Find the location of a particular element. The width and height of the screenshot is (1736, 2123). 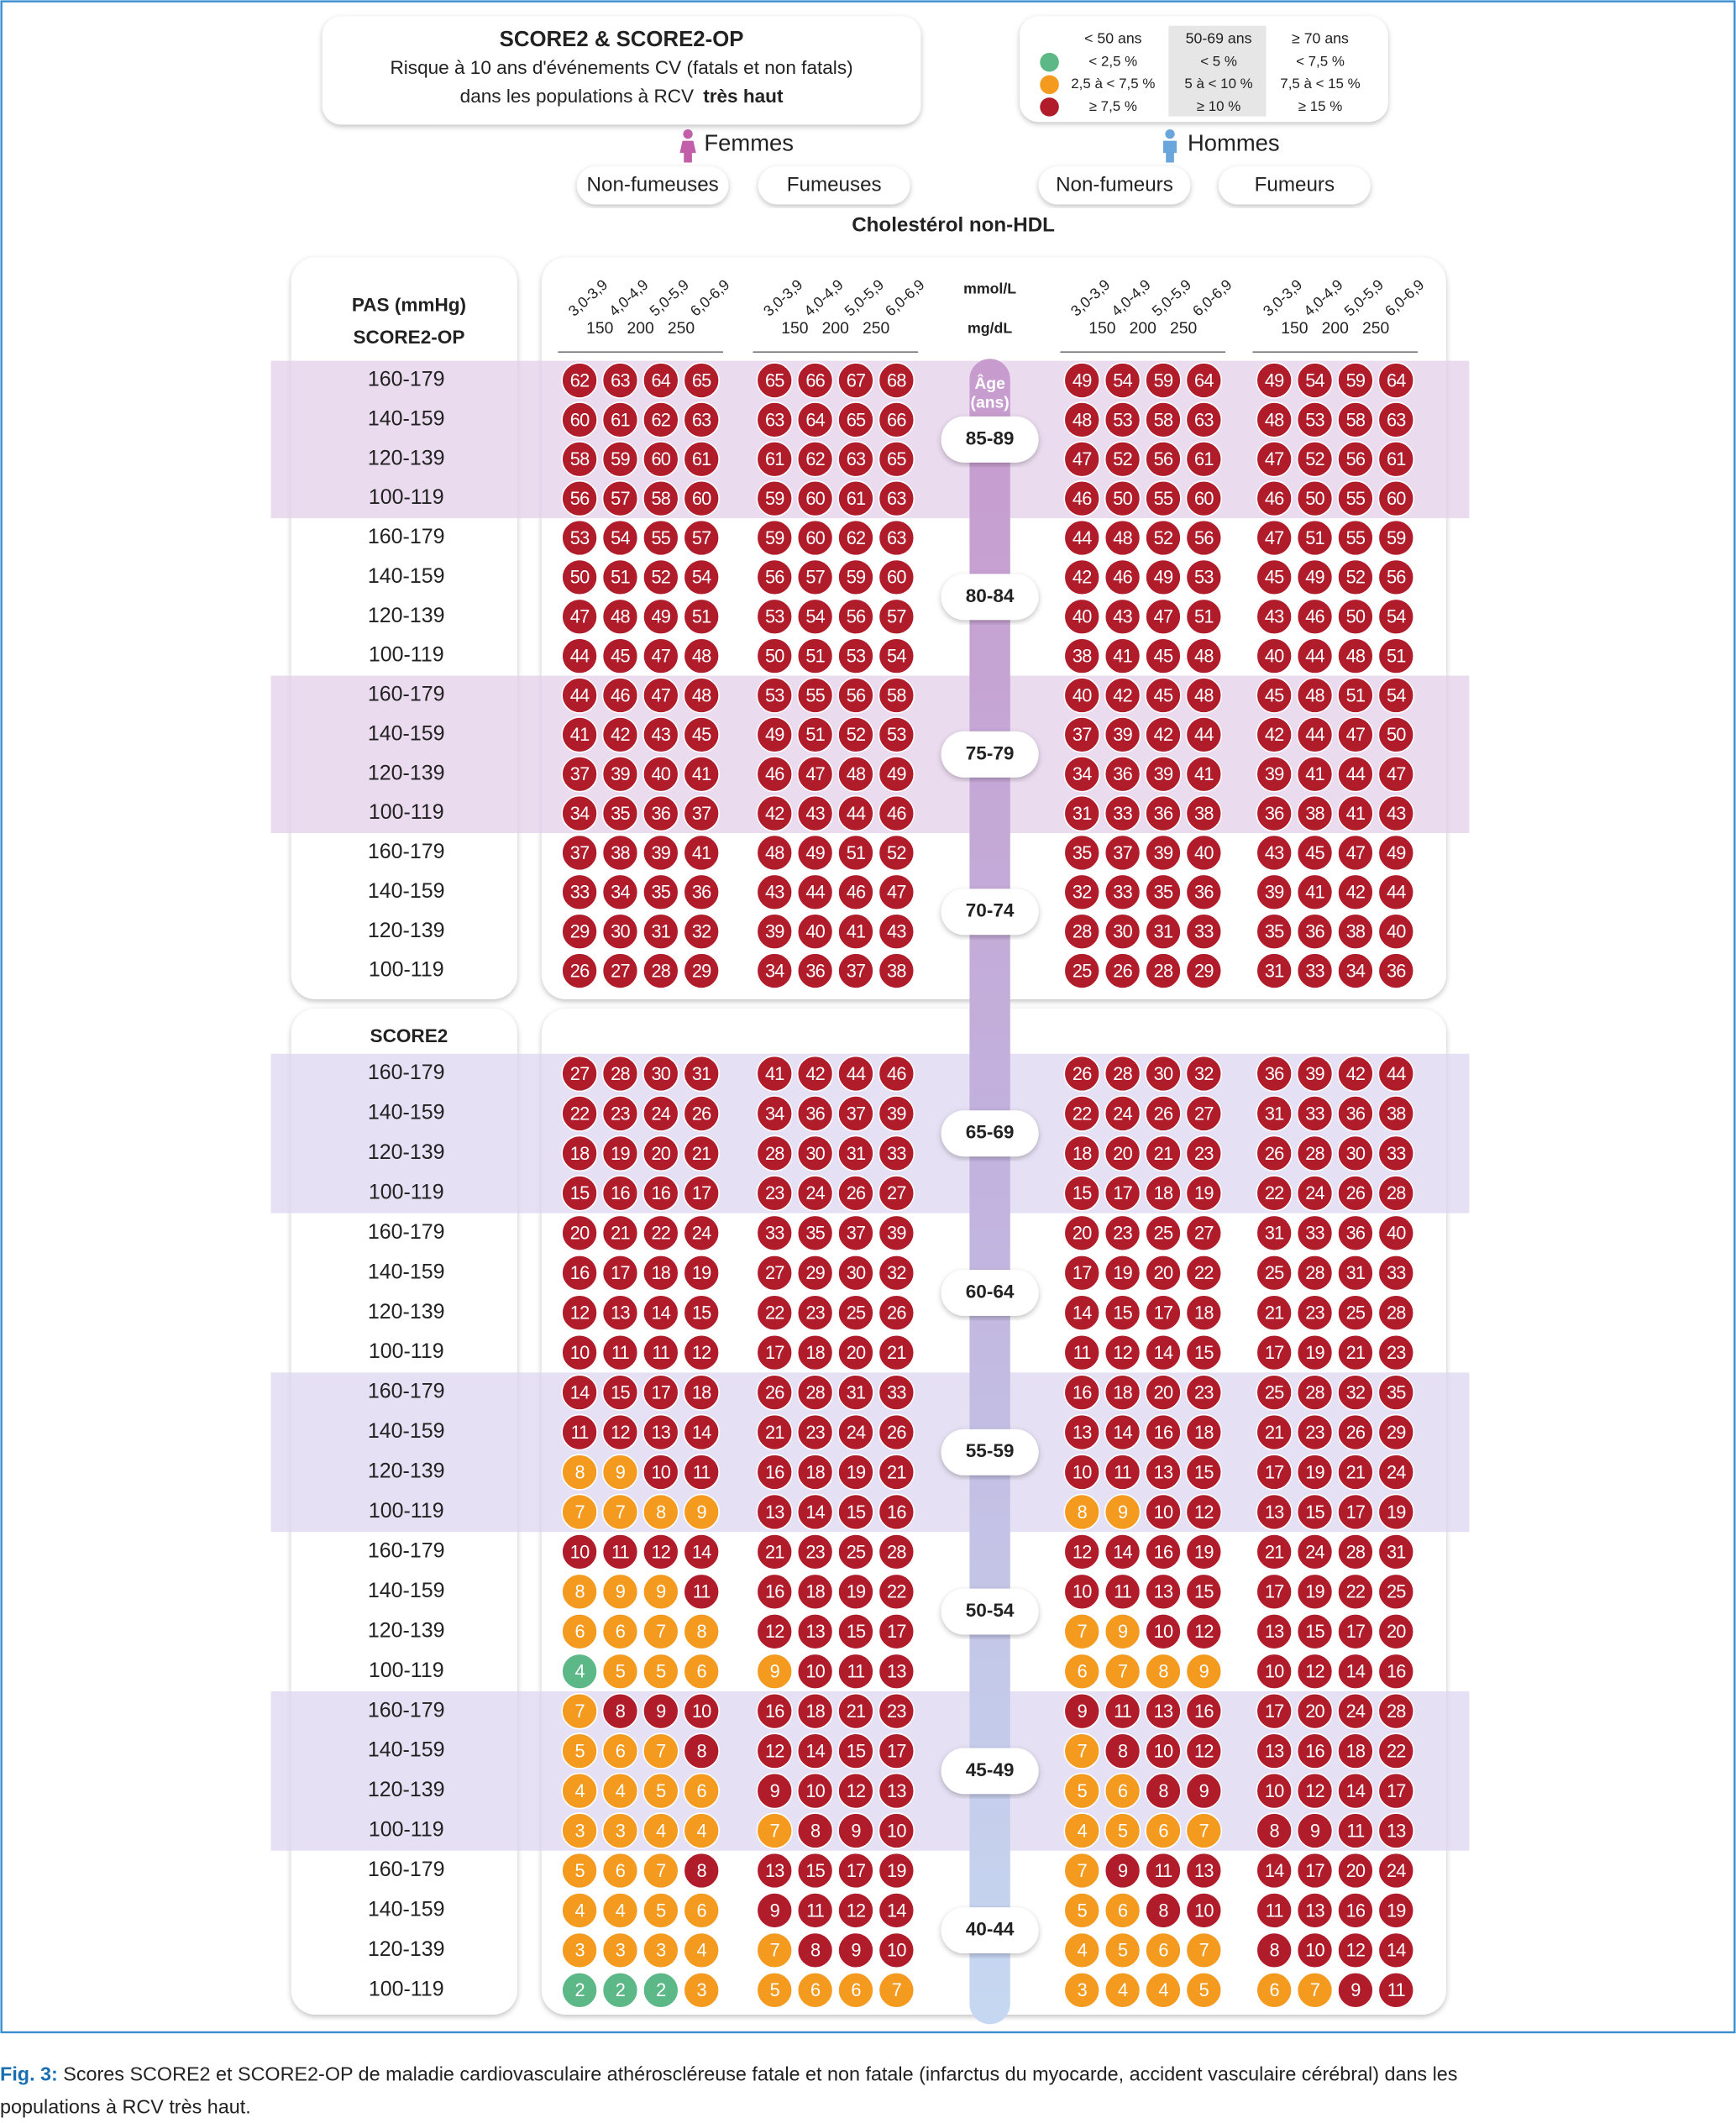

risk-value: 66 is located at coordinates (815, 380).